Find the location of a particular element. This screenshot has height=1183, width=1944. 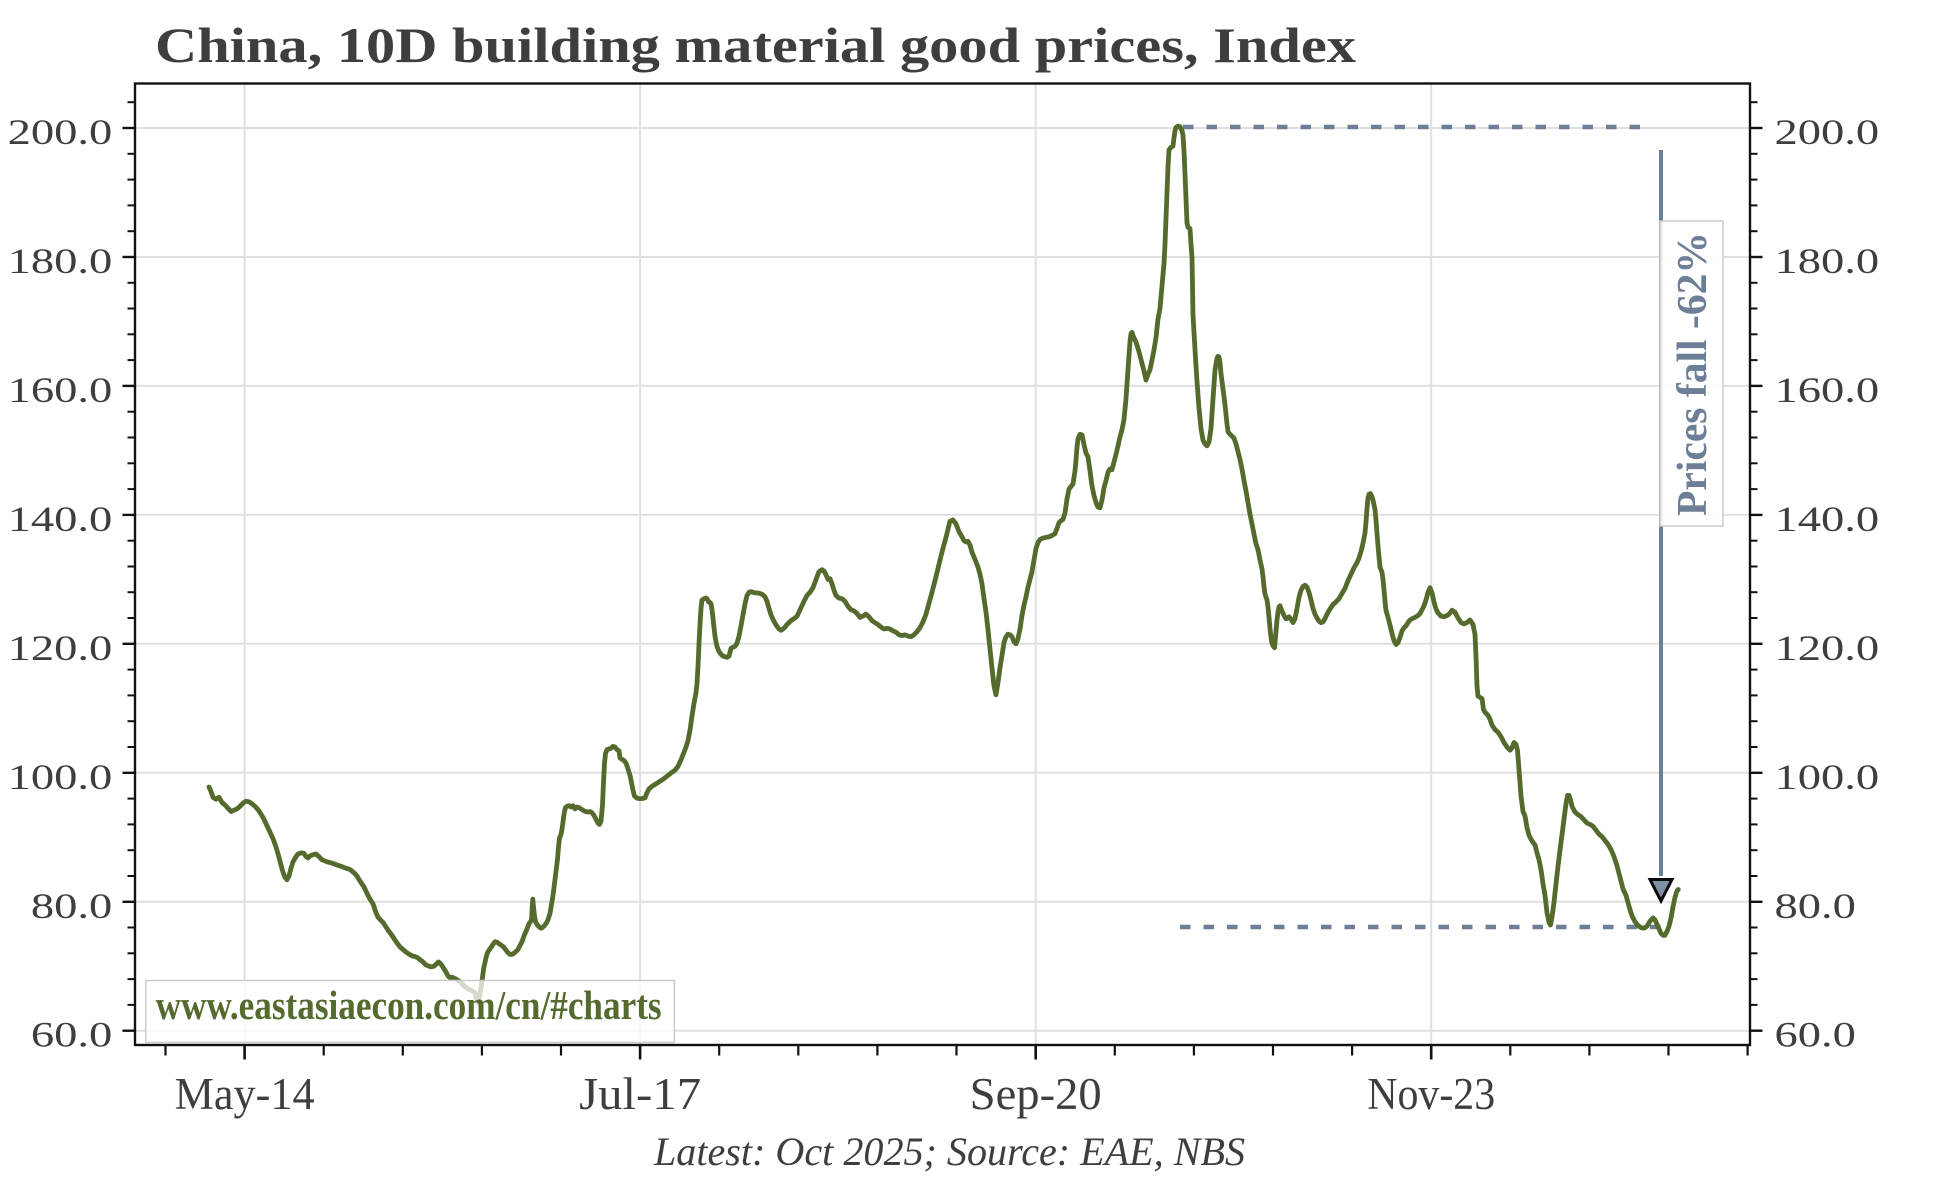

svg-text: Jul-17 is located at coordinates (640, 1094).